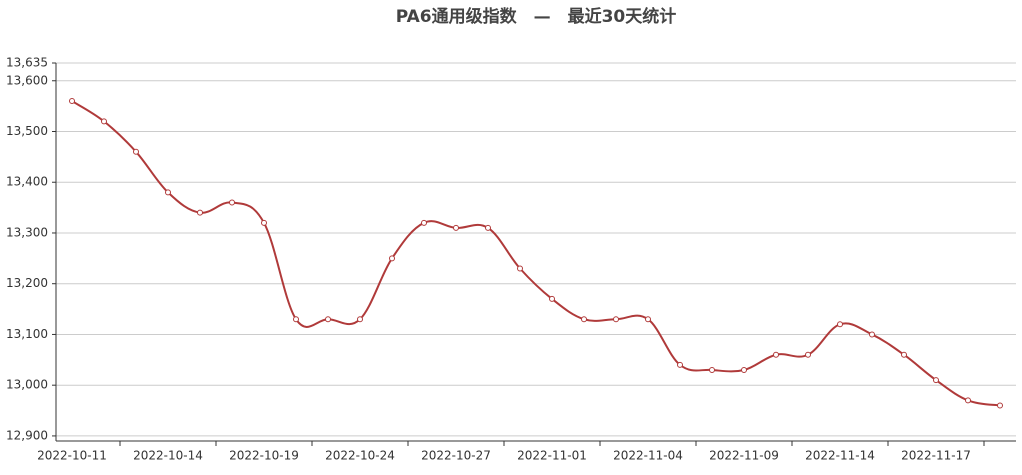  I want to click on x-tick-label: 2022-10-27, so click(456, 456).